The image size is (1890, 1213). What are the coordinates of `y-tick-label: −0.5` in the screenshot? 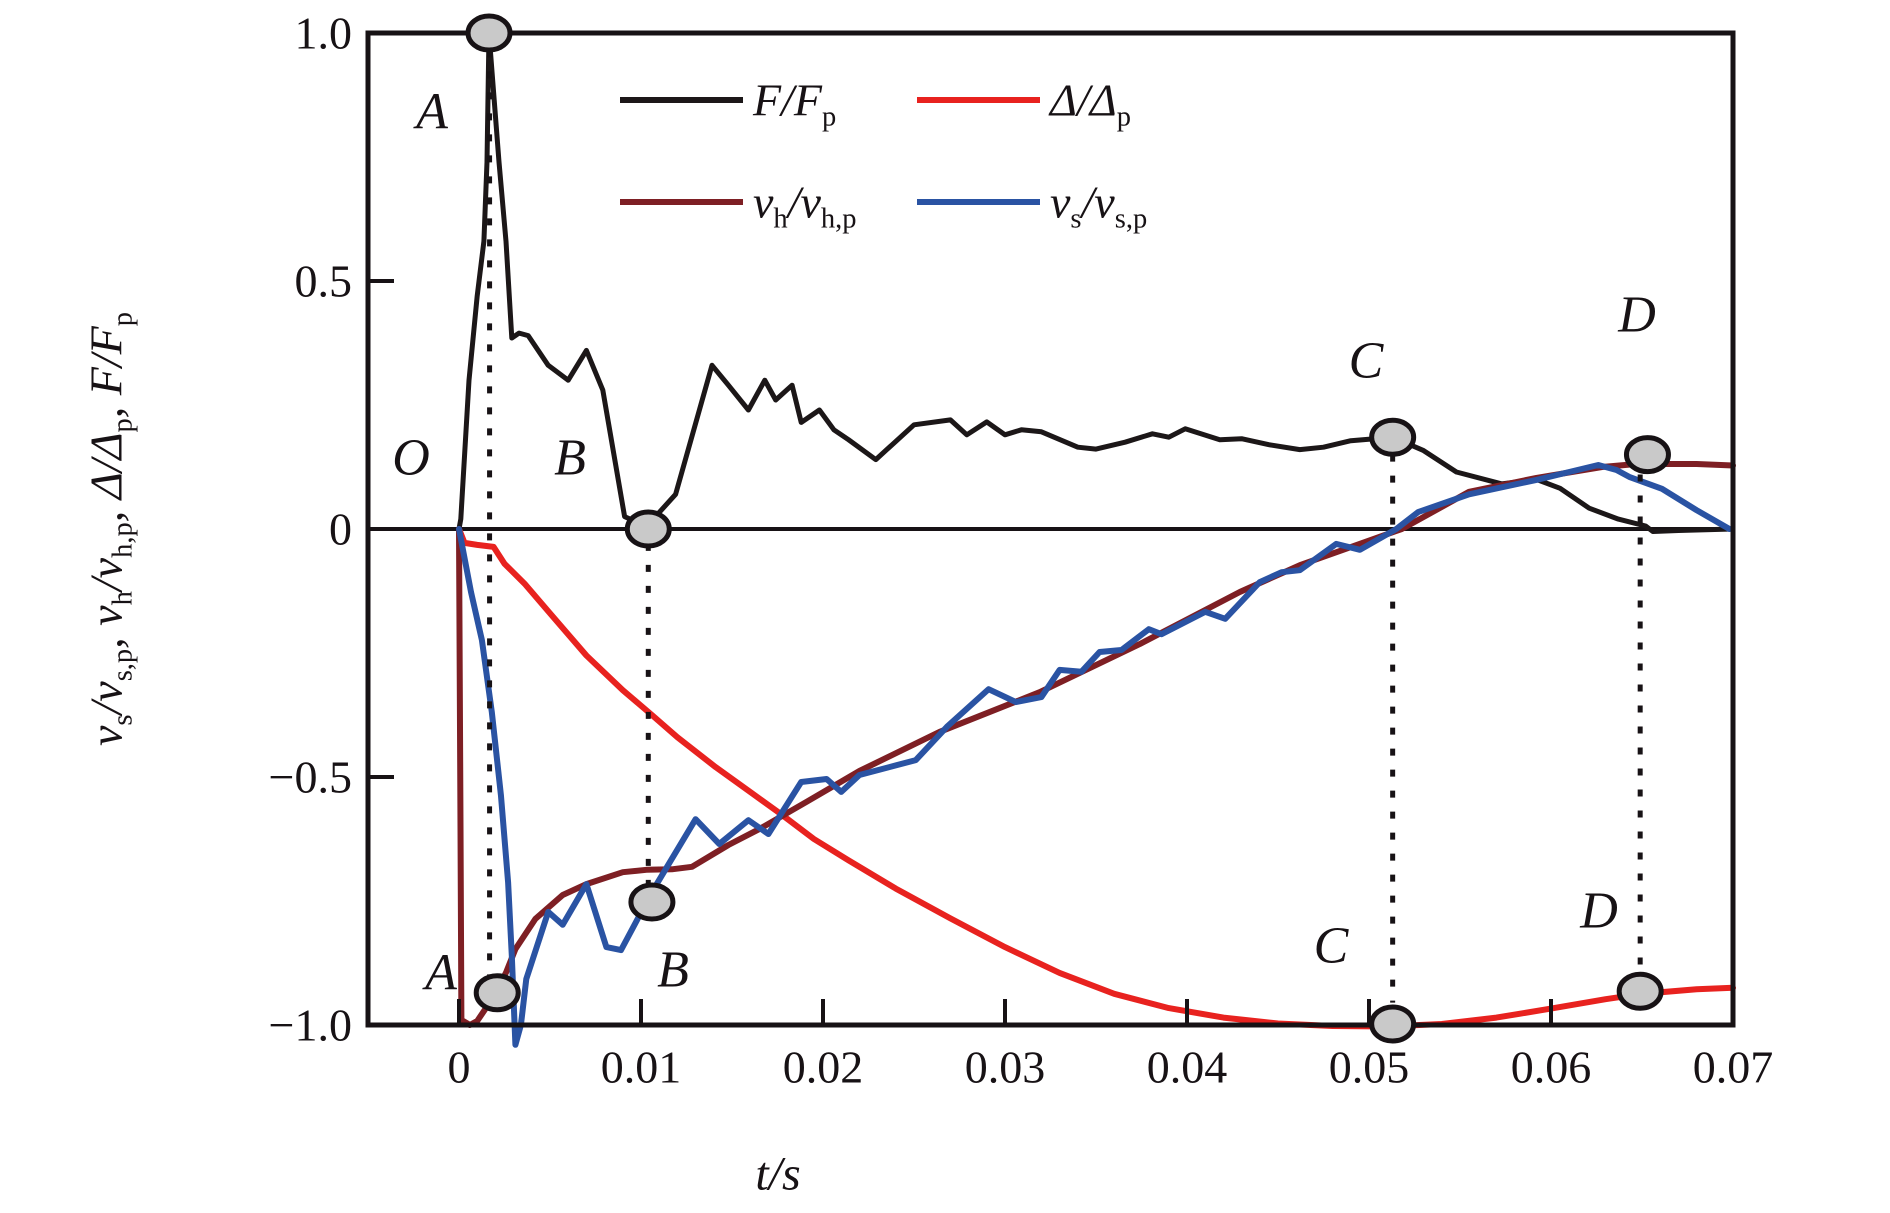 It's located at (310, 777).